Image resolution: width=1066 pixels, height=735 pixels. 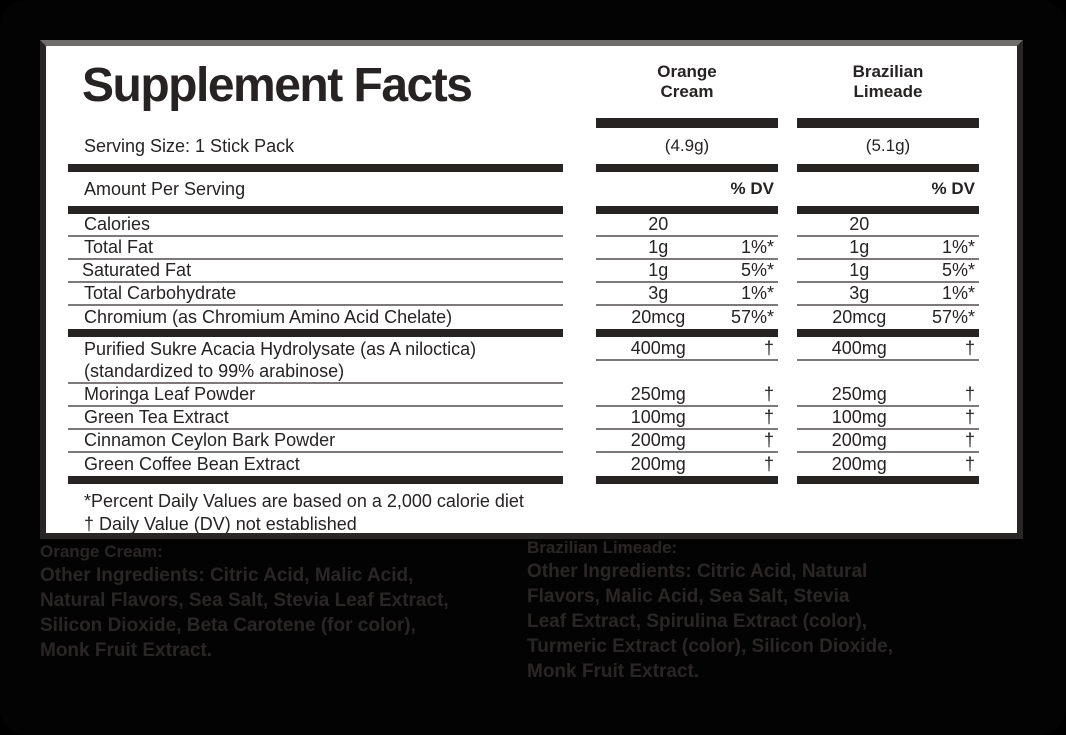 What do you see at coordinates (315, 225) in the screenshot?
I see `nutrient-label: Calories` at bounding box center [315, 225].